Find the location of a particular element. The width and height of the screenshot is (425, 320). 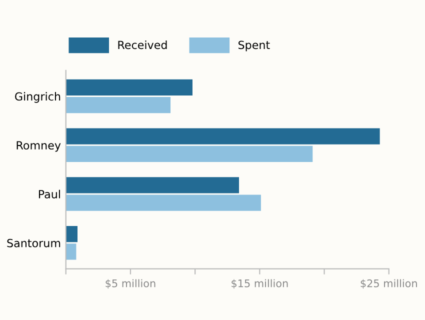

x-tick-label: $15 million is located at coordinates (260, 284).